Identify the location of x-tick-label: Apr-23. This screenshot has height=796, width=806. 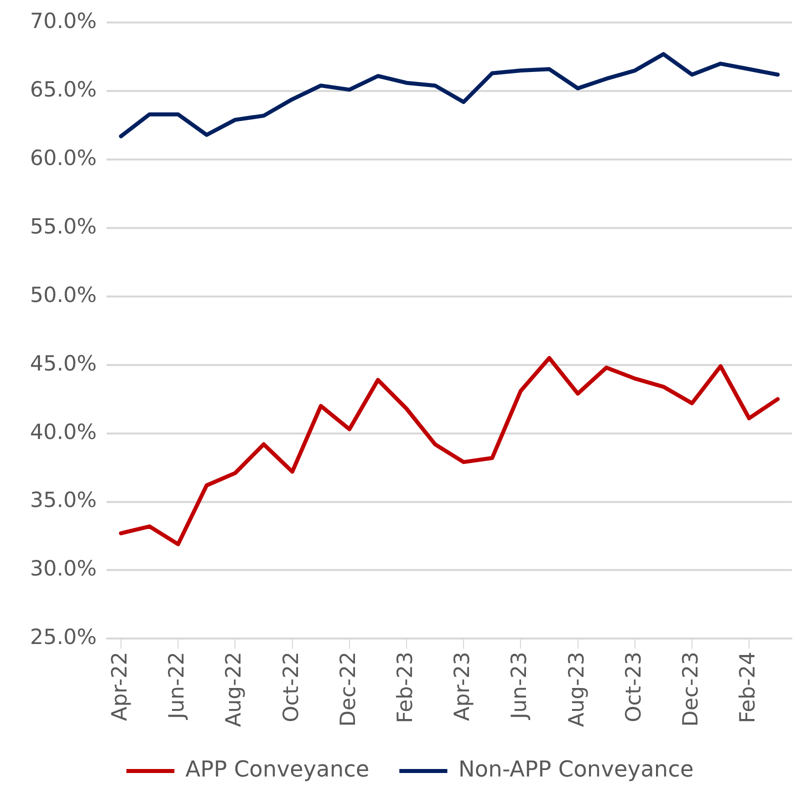
(462, 686).